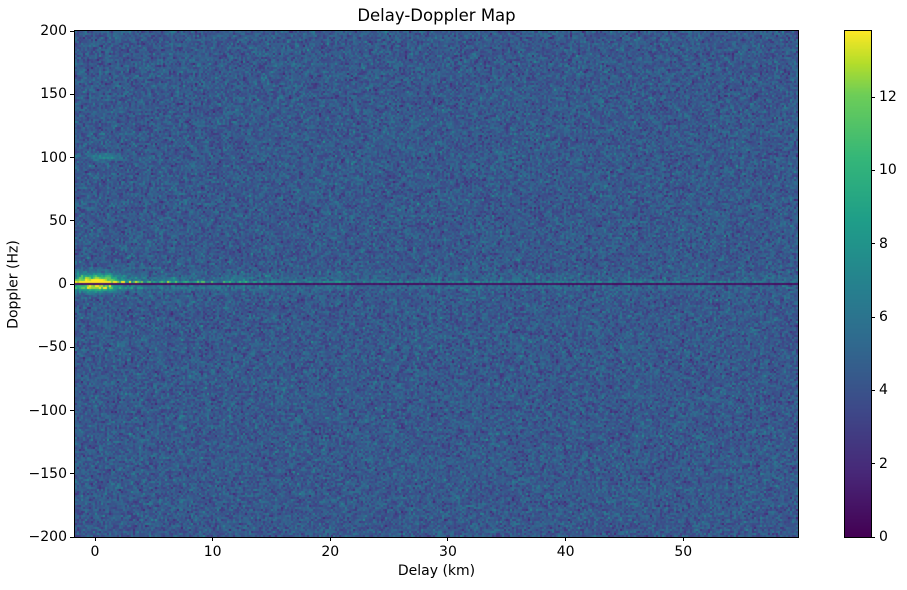  What do you see at coordinates (565, 552) in the screenshot?
I see `x-tick-label: 40` at bounding box center [565, 552].